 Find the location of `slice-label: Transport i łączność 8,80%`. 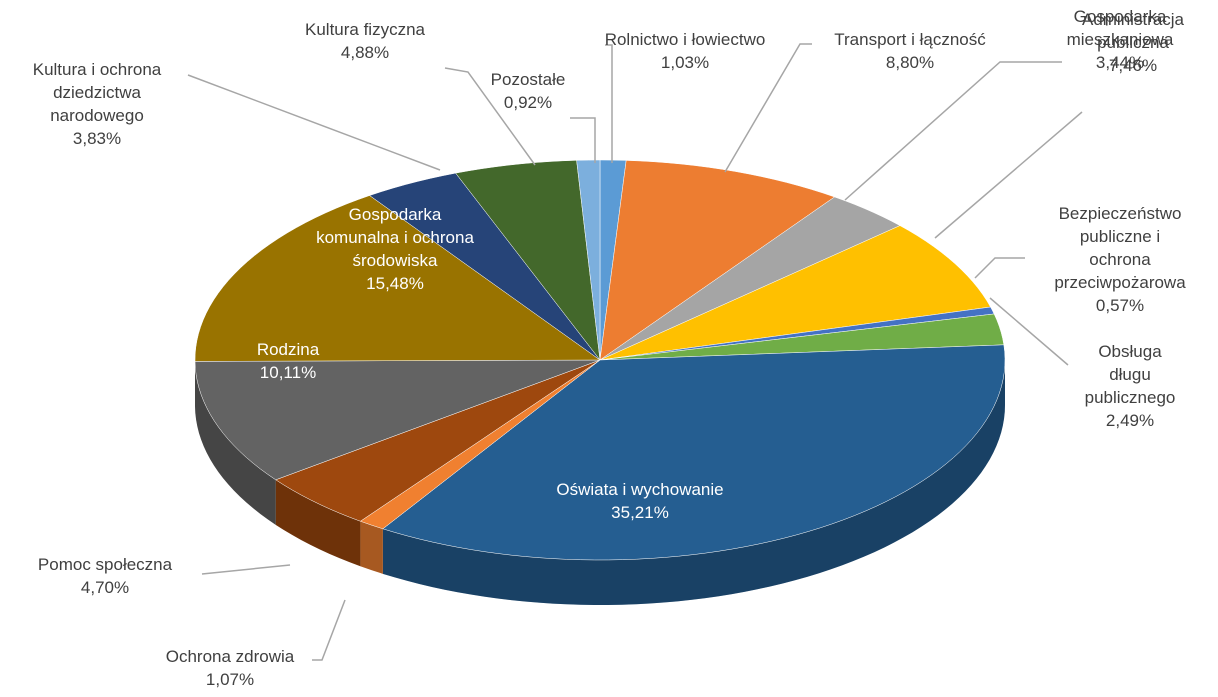

slice-label: Transport i łączność 8,80% is located at coordinates (909, 51).